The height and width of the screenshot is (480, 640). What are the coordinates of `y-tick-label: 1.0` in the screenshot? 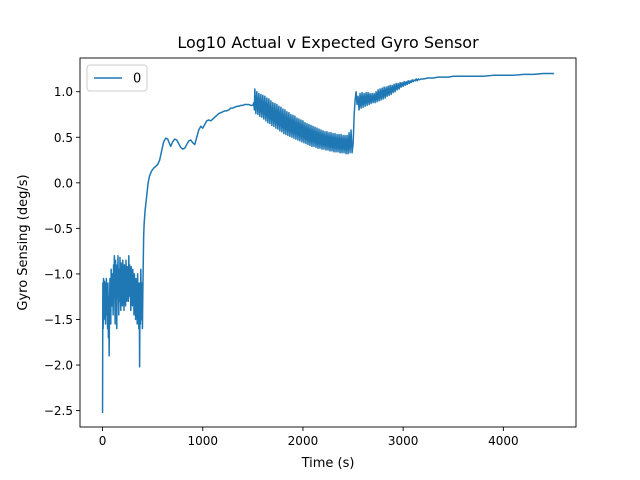 It's located at (63, 92).